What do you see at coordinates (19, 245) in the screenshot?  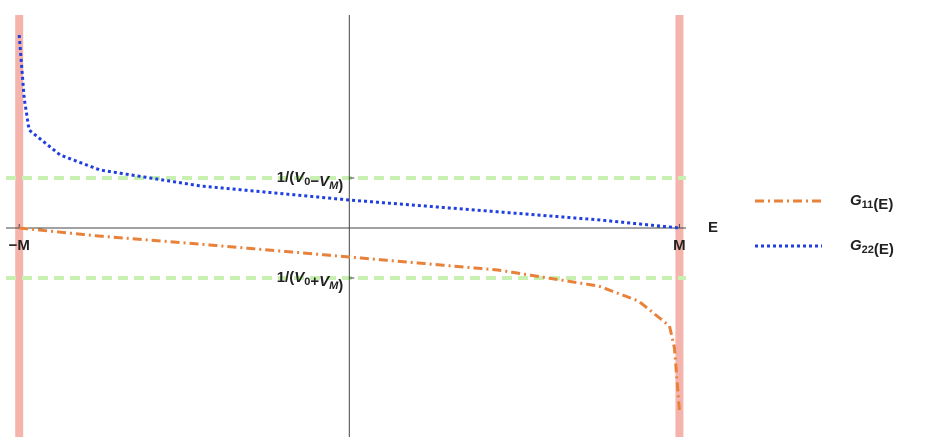 I see `x-tick-label: −M` at bounding box center [19, 245].